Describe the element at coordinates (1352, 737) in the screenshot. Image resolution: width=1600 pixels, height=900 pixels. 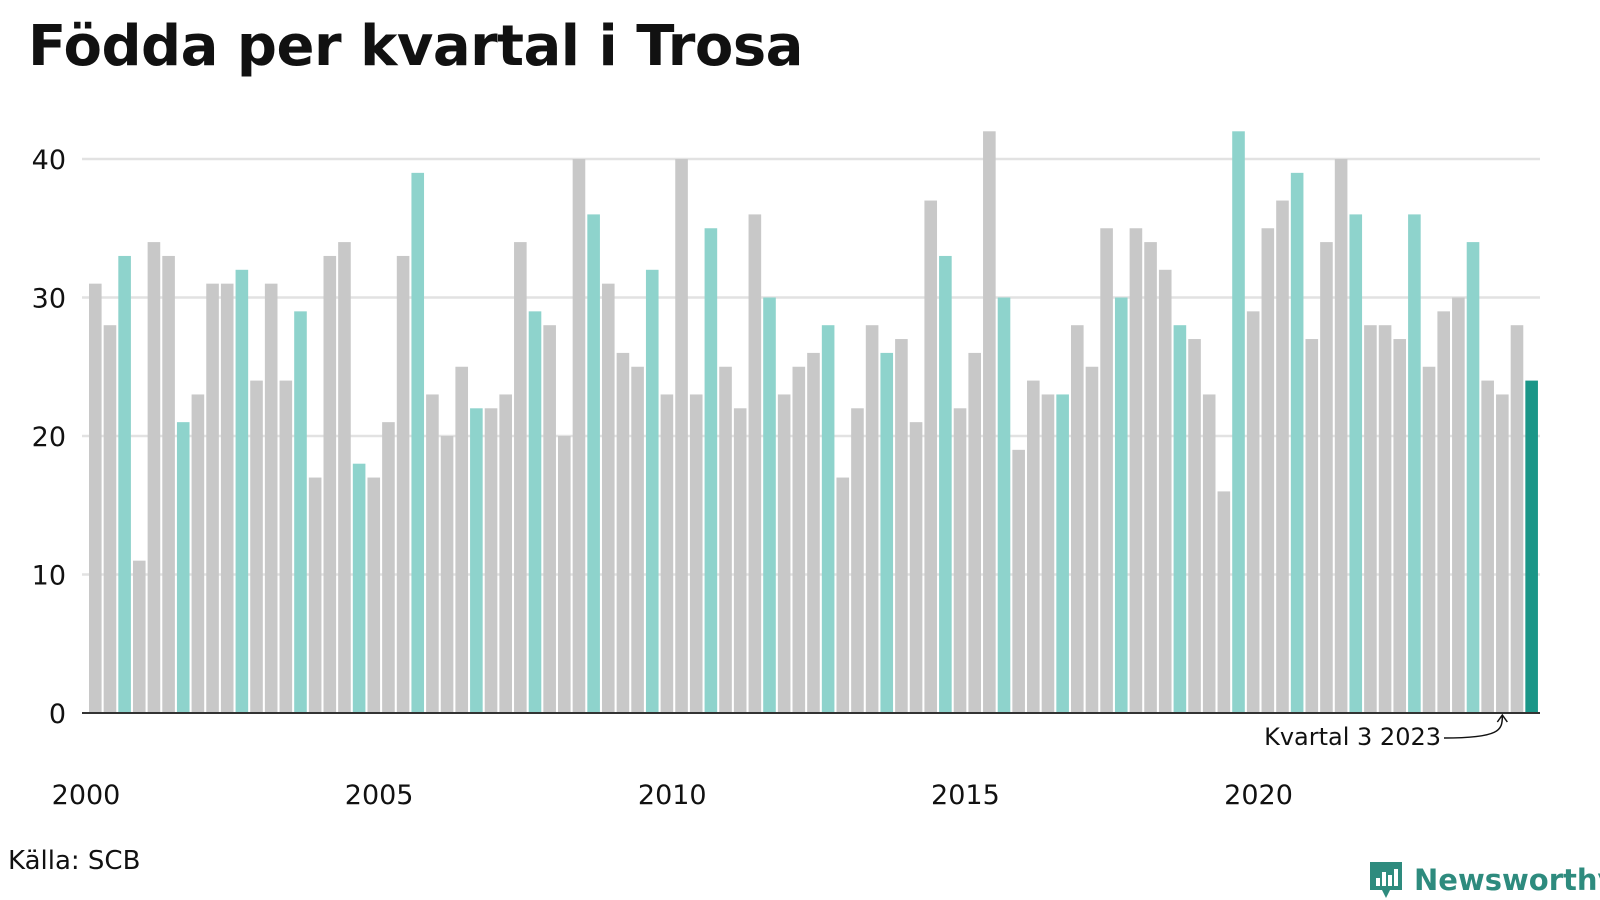
I see `annotation-label: Kvartal 3 2023` at that location.